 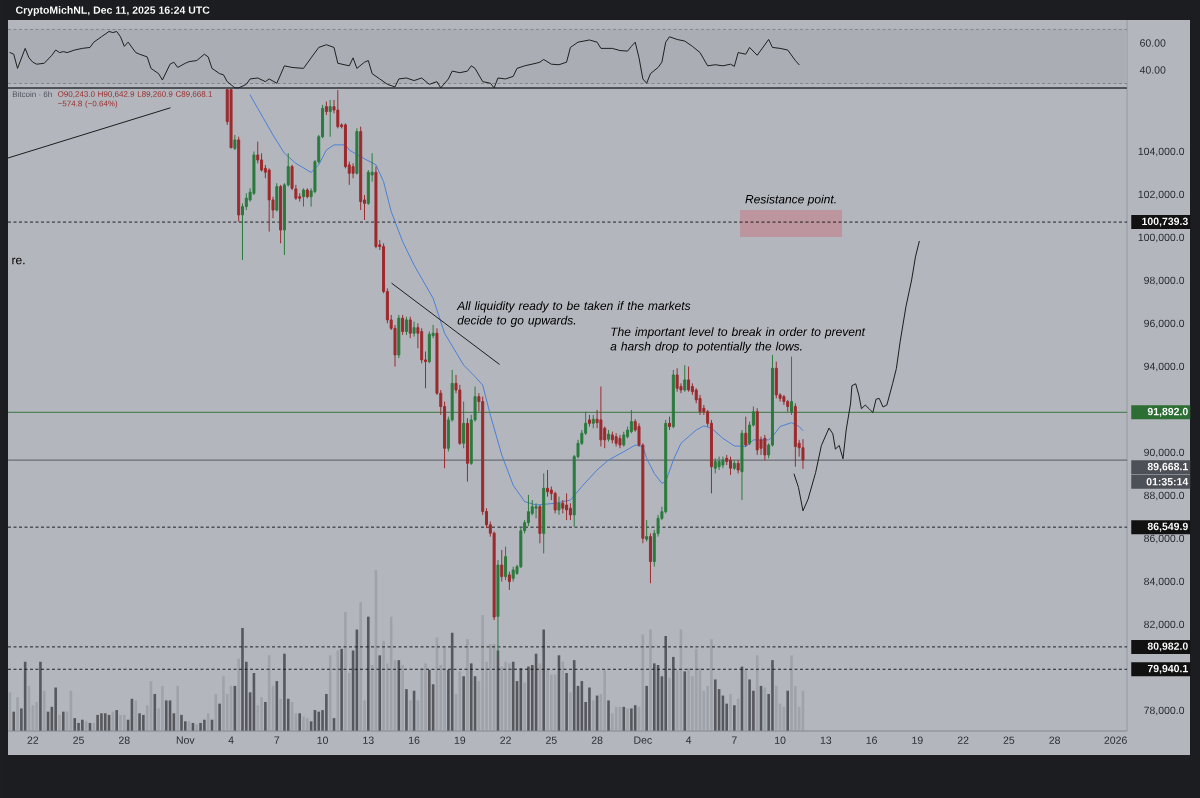 What do you see at coordinates (917, 740) in the screenshot?
I see `x-tick-label: 19` at bounding box center [917, 740].